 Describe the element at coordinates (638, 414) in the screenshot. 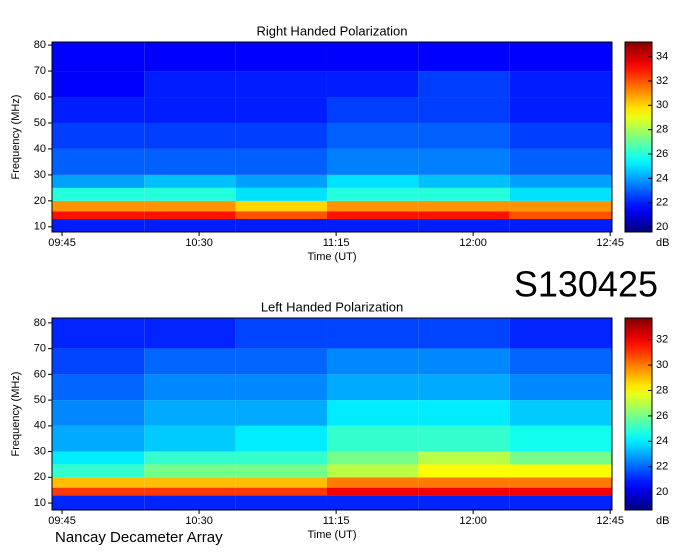

I see `colorbar` at that location.